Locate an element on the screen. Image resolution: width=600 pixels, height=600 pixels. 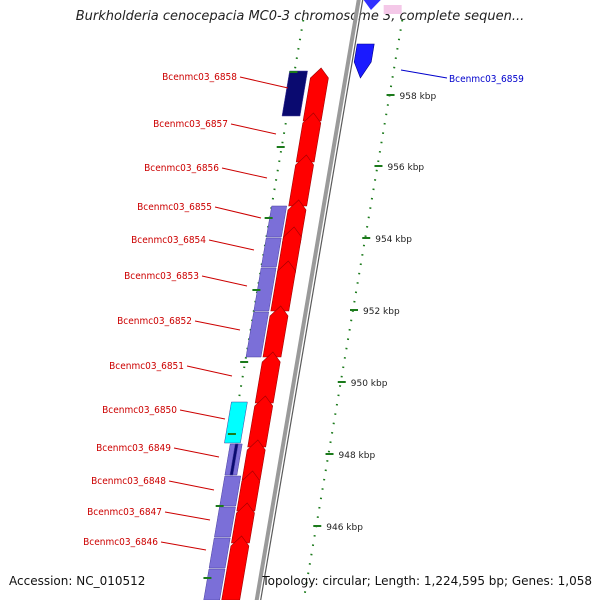
pink-feature is located at coordinates (392, 9).